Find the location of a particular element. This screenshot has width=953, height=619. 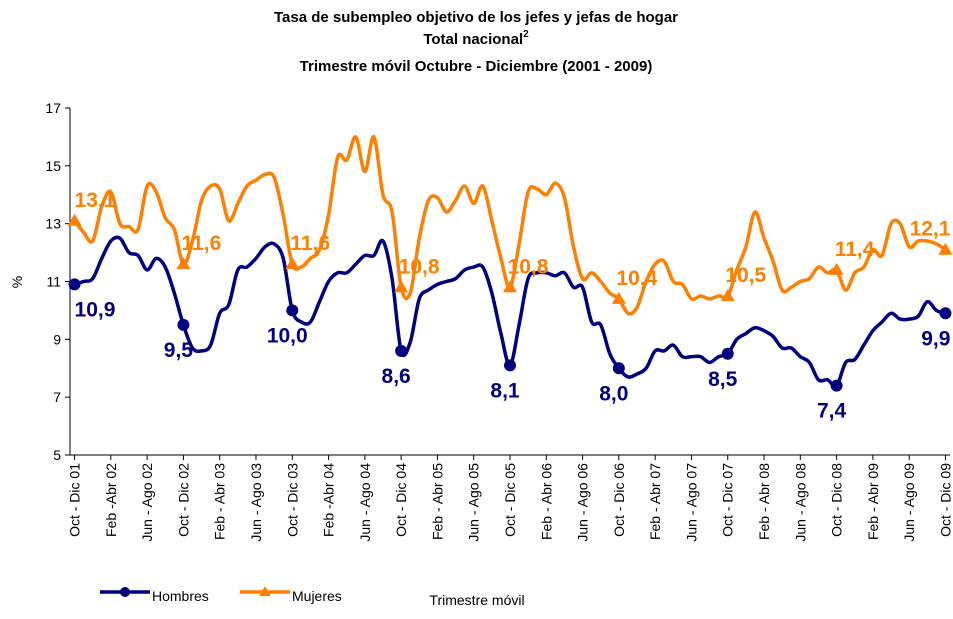

y-tick-label: 9 is located at coordinates (57, 339).